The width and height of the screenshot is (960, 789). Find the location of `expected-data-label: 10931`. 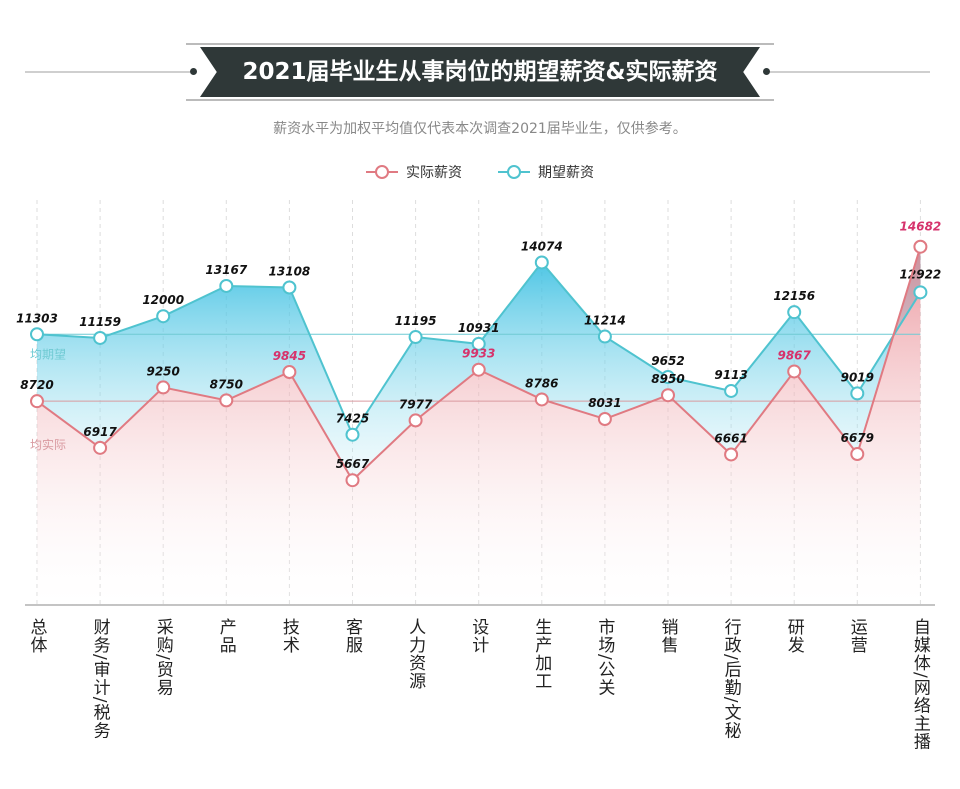

expected-data-label: 10931 is located at coordinates (479, 328).